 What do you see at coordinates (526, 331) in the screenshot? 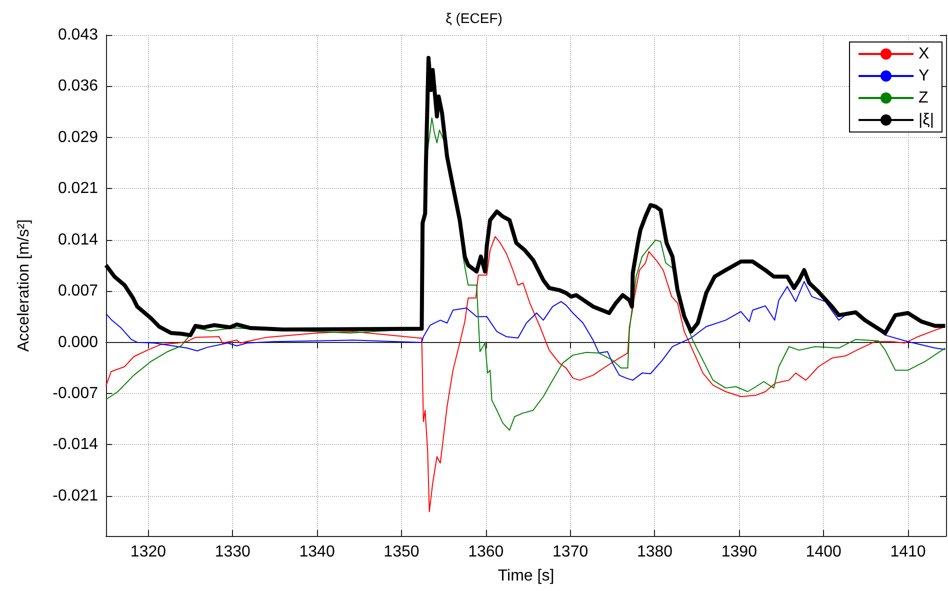
I see `line-series` at bounding box center [526, 331].